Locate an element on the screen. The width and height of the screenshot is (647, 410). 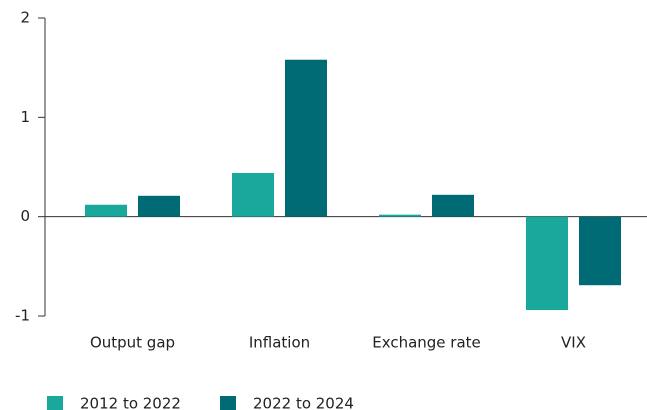
legend-label: 2022 to 2024 is located at coordinates (303, 402).